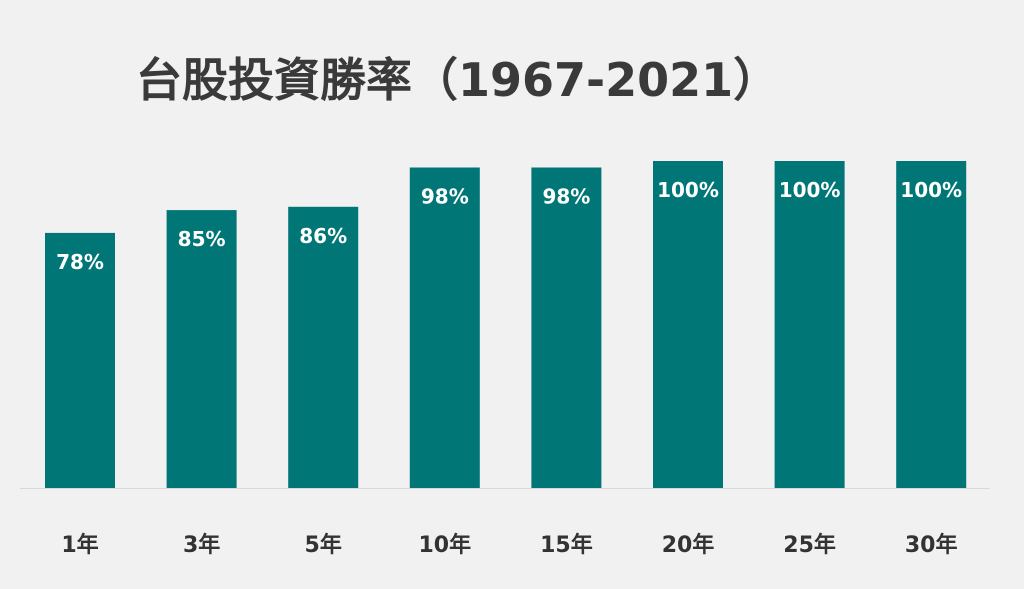 Image resolution: width=1024 pixels, height=589 pixels. Describe the element at coordinates (566, 545) in the screenshot. I see `x-tick-label: 15年` at that location.